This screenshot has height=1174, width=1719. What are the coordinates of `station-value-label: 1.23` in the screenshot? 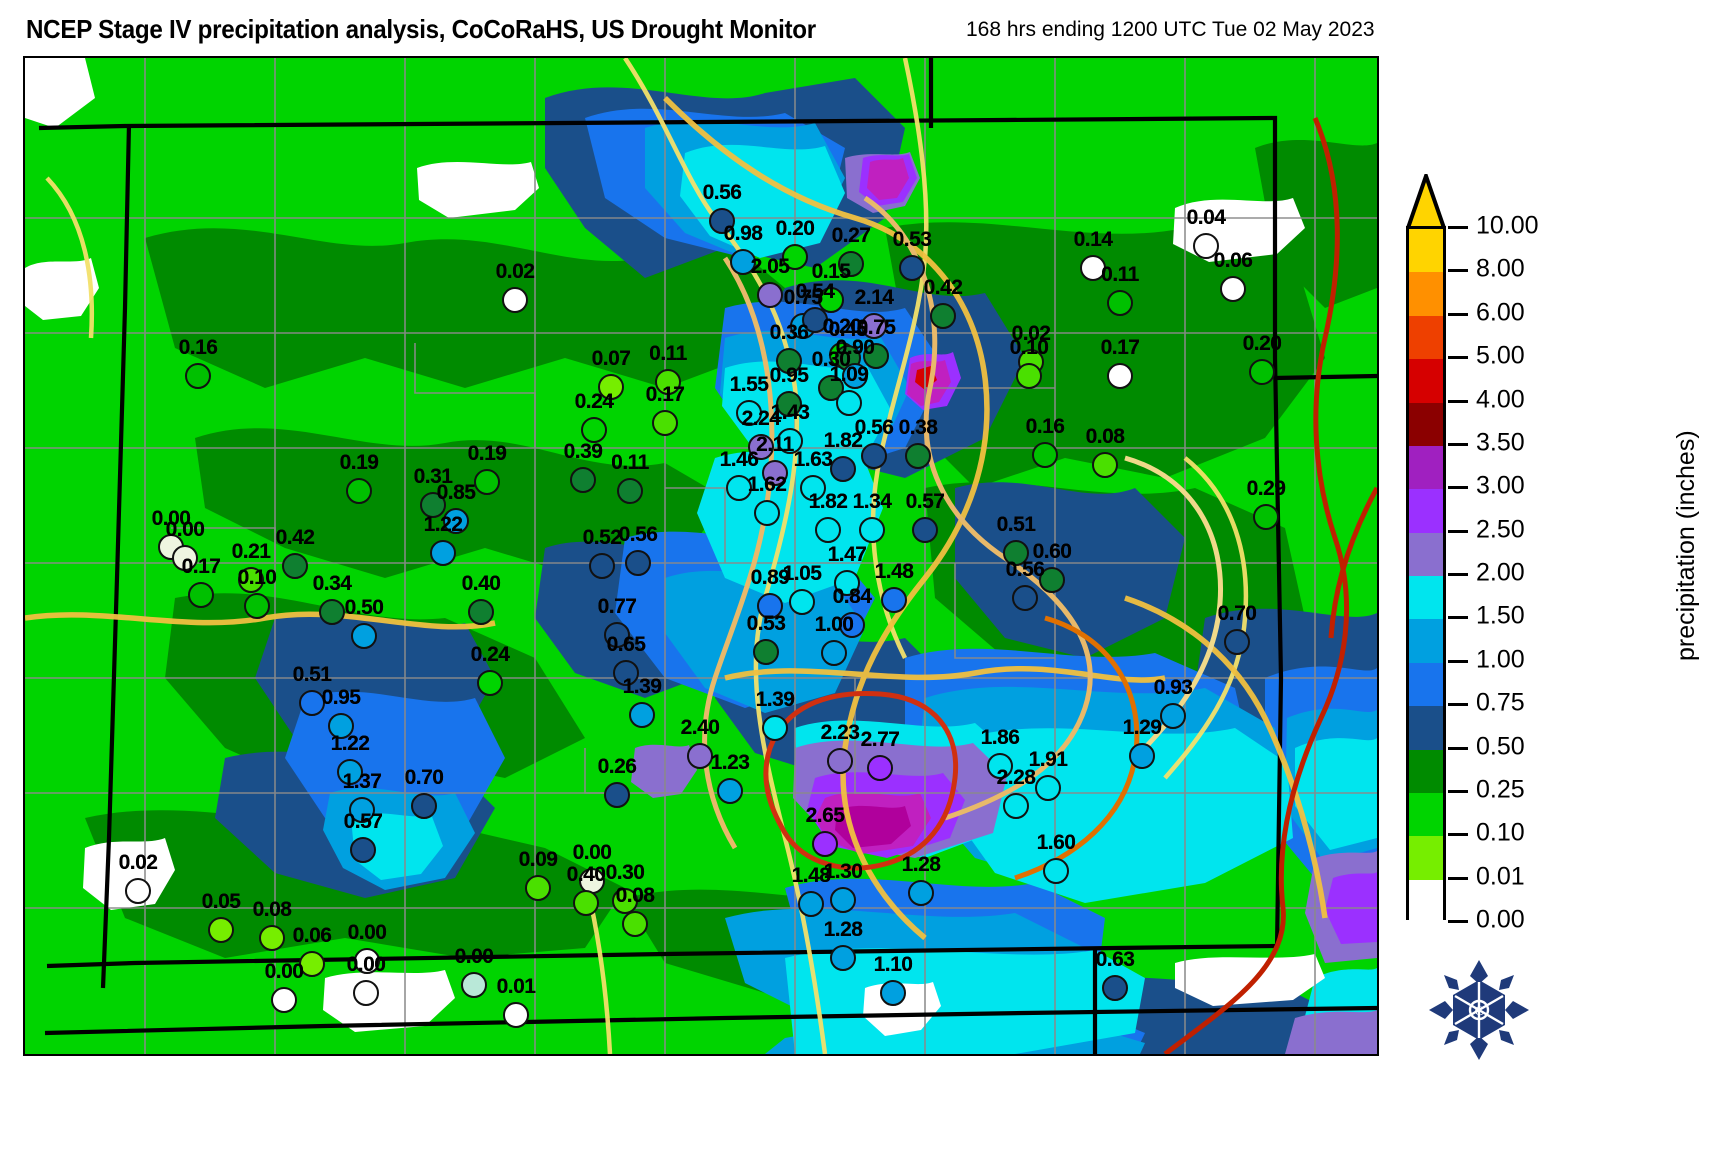 It's located at (730, 762).